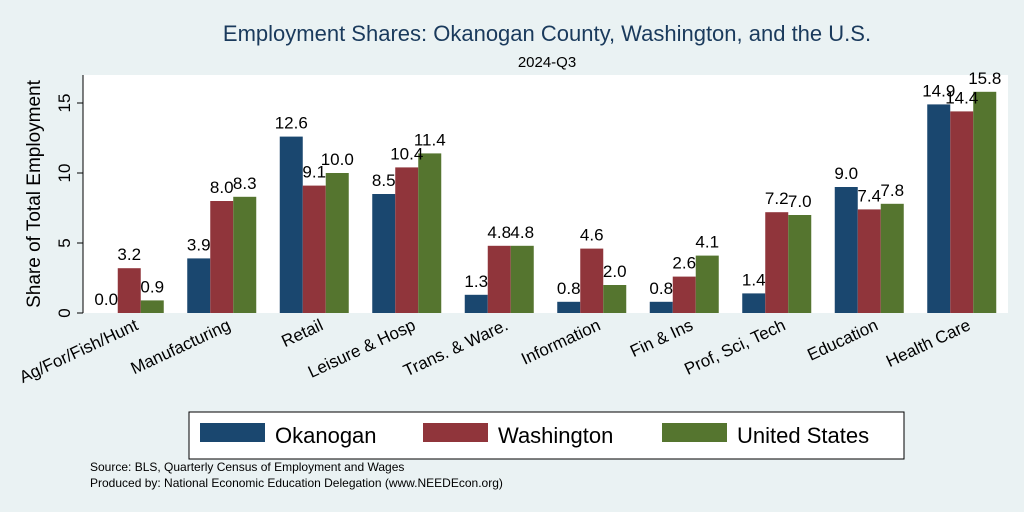 The image size is (1024, 512). I want to click on category-label: Information, so click(560, 341).